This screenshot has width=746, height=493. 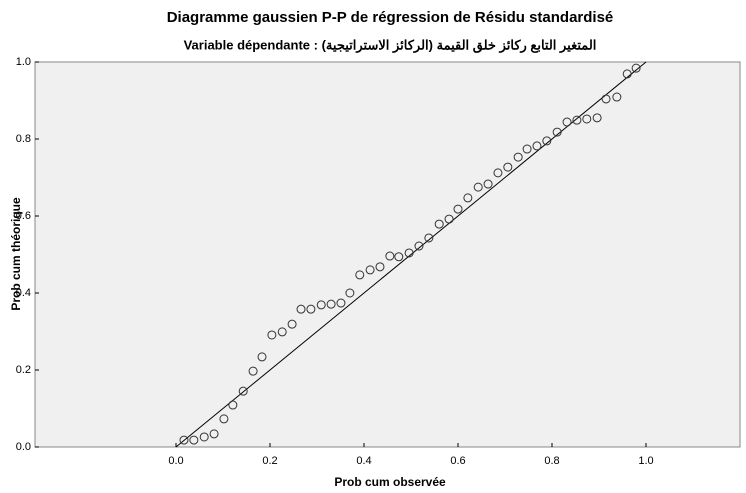 What do you see at coordinates (645, 461) in the screenshot?
I see `x-tick-label: 1.0` at bounding box center [645, 461].